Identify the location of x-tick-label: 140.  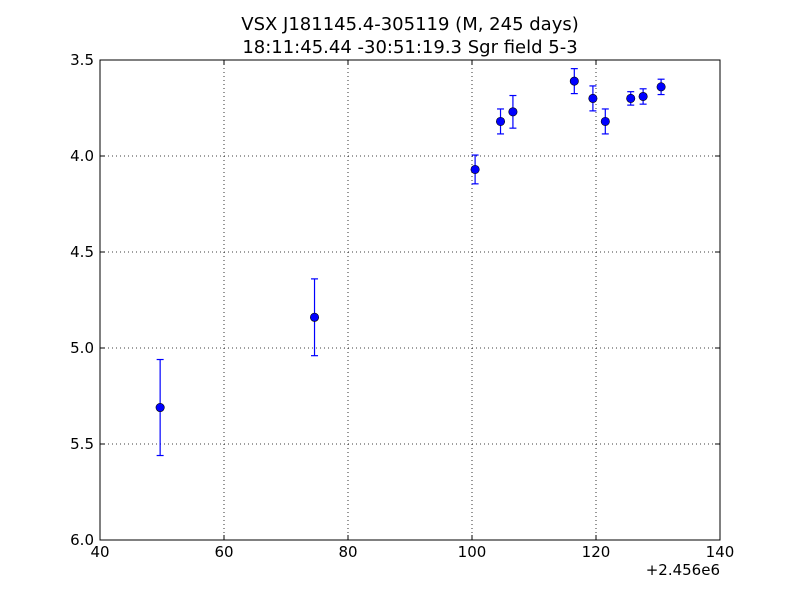
(720, 552).